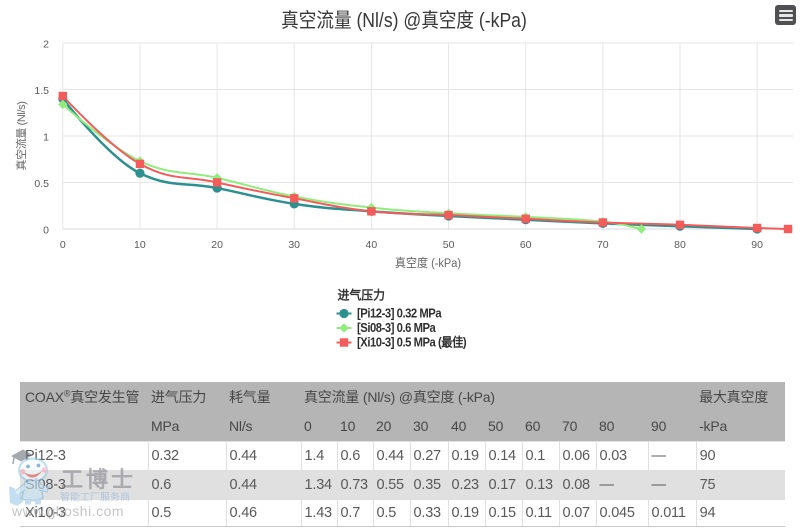 The image size is (800, 532). What do you see at coordinates (41, 91) in the screenshot?
I see `svg-text: 1.5` at bounding box center [41, 91].